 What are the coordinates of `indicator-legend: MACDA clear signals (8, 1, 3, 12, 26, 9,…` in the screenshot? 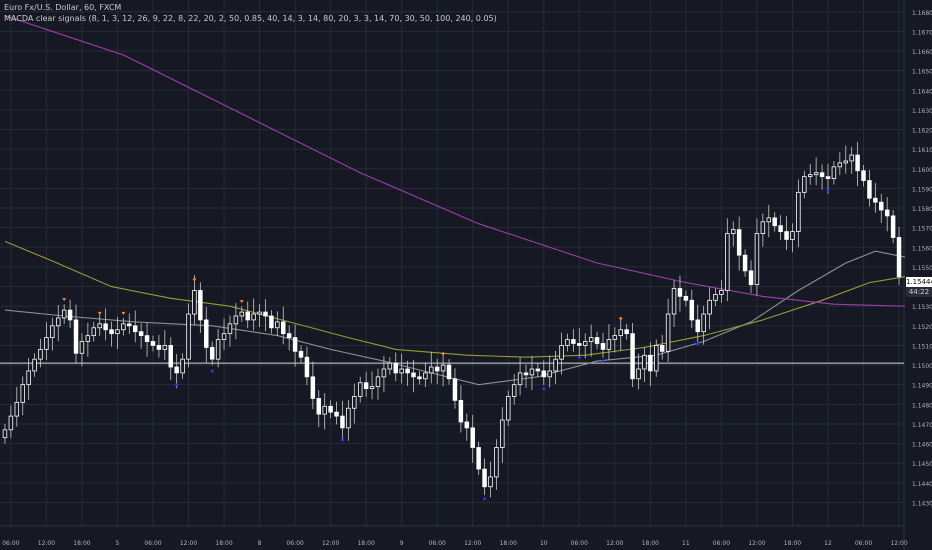 It's located at (250, 18).